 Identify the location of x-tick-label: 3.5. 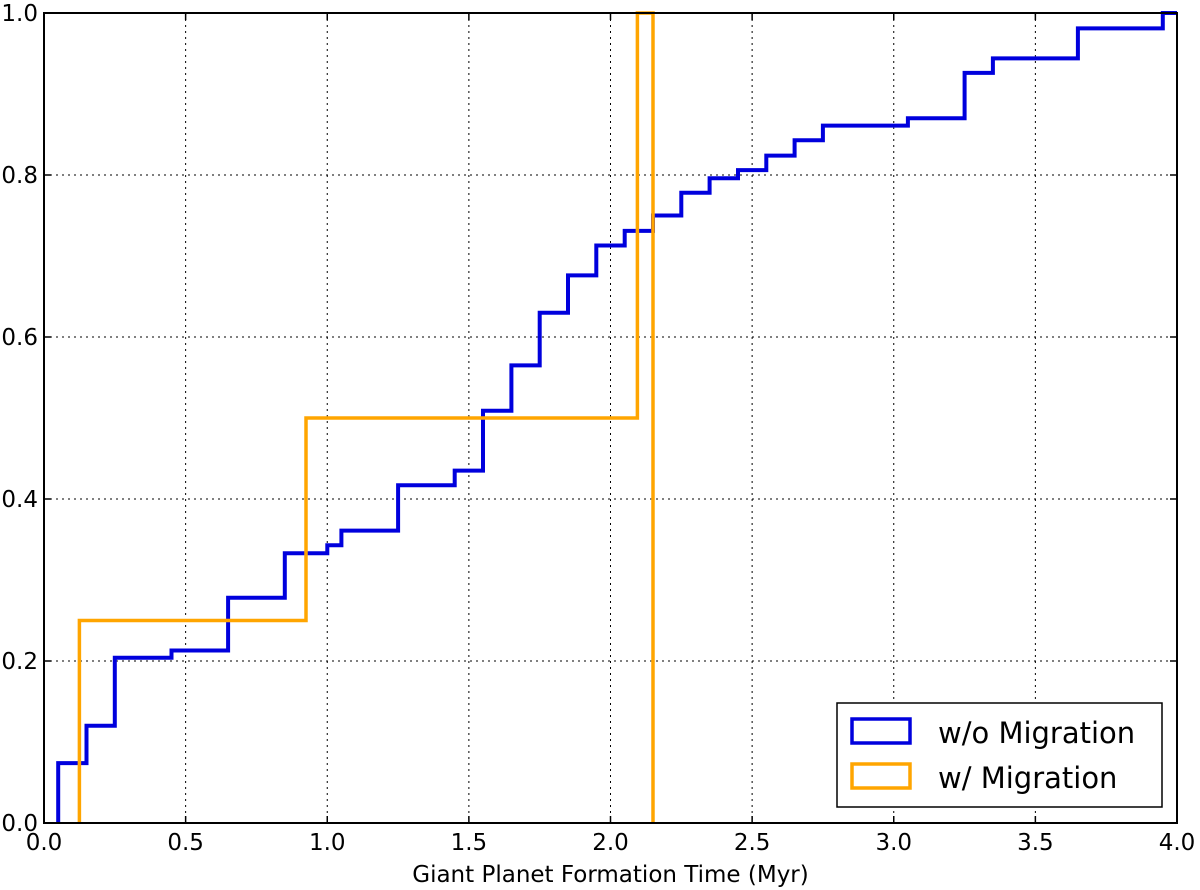
(1035, 843).